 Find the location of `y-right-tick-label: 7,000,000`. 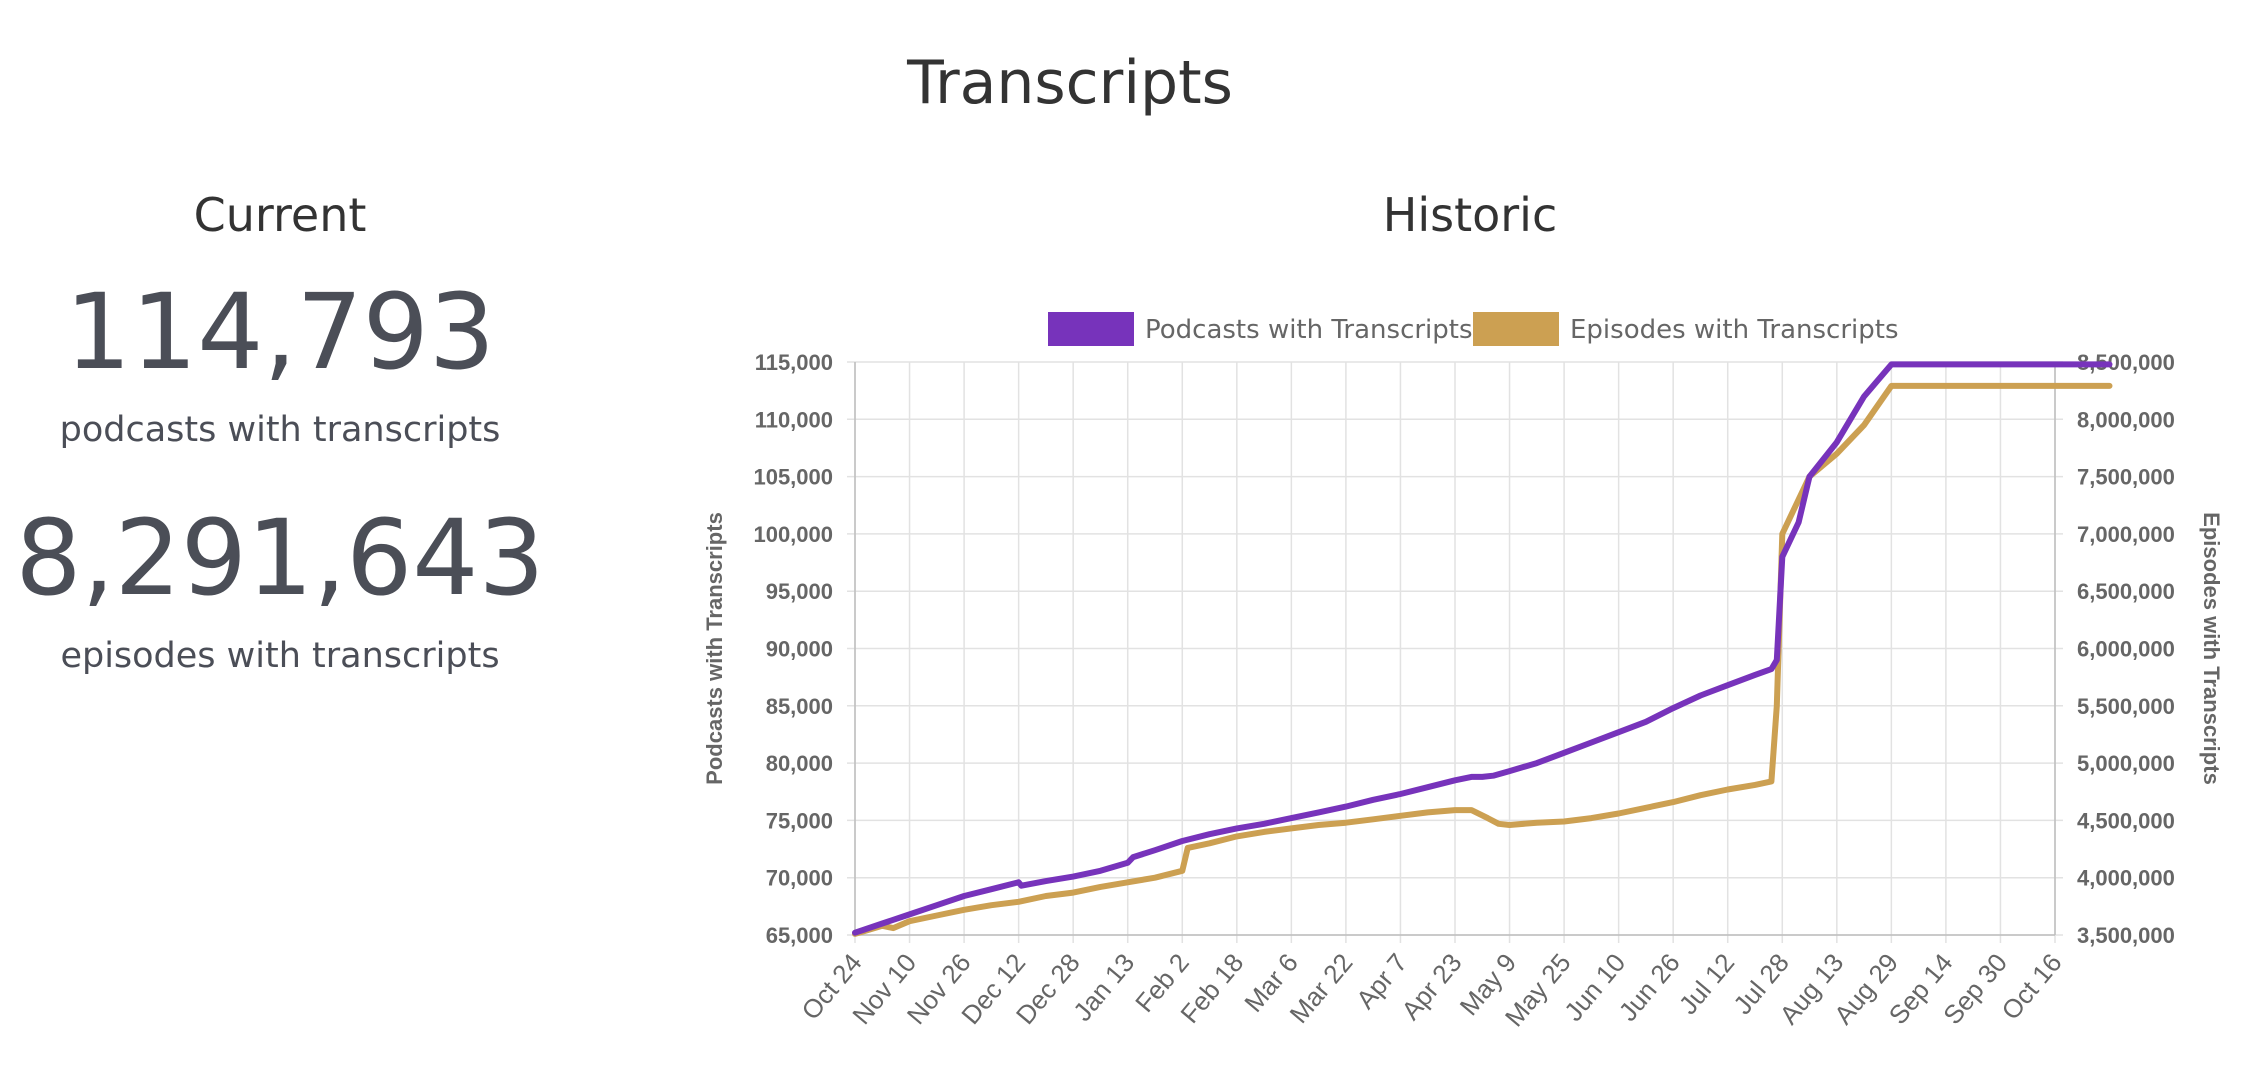

y-right-tick-label: 7,000,000 is located at coordinates (2126, 534).